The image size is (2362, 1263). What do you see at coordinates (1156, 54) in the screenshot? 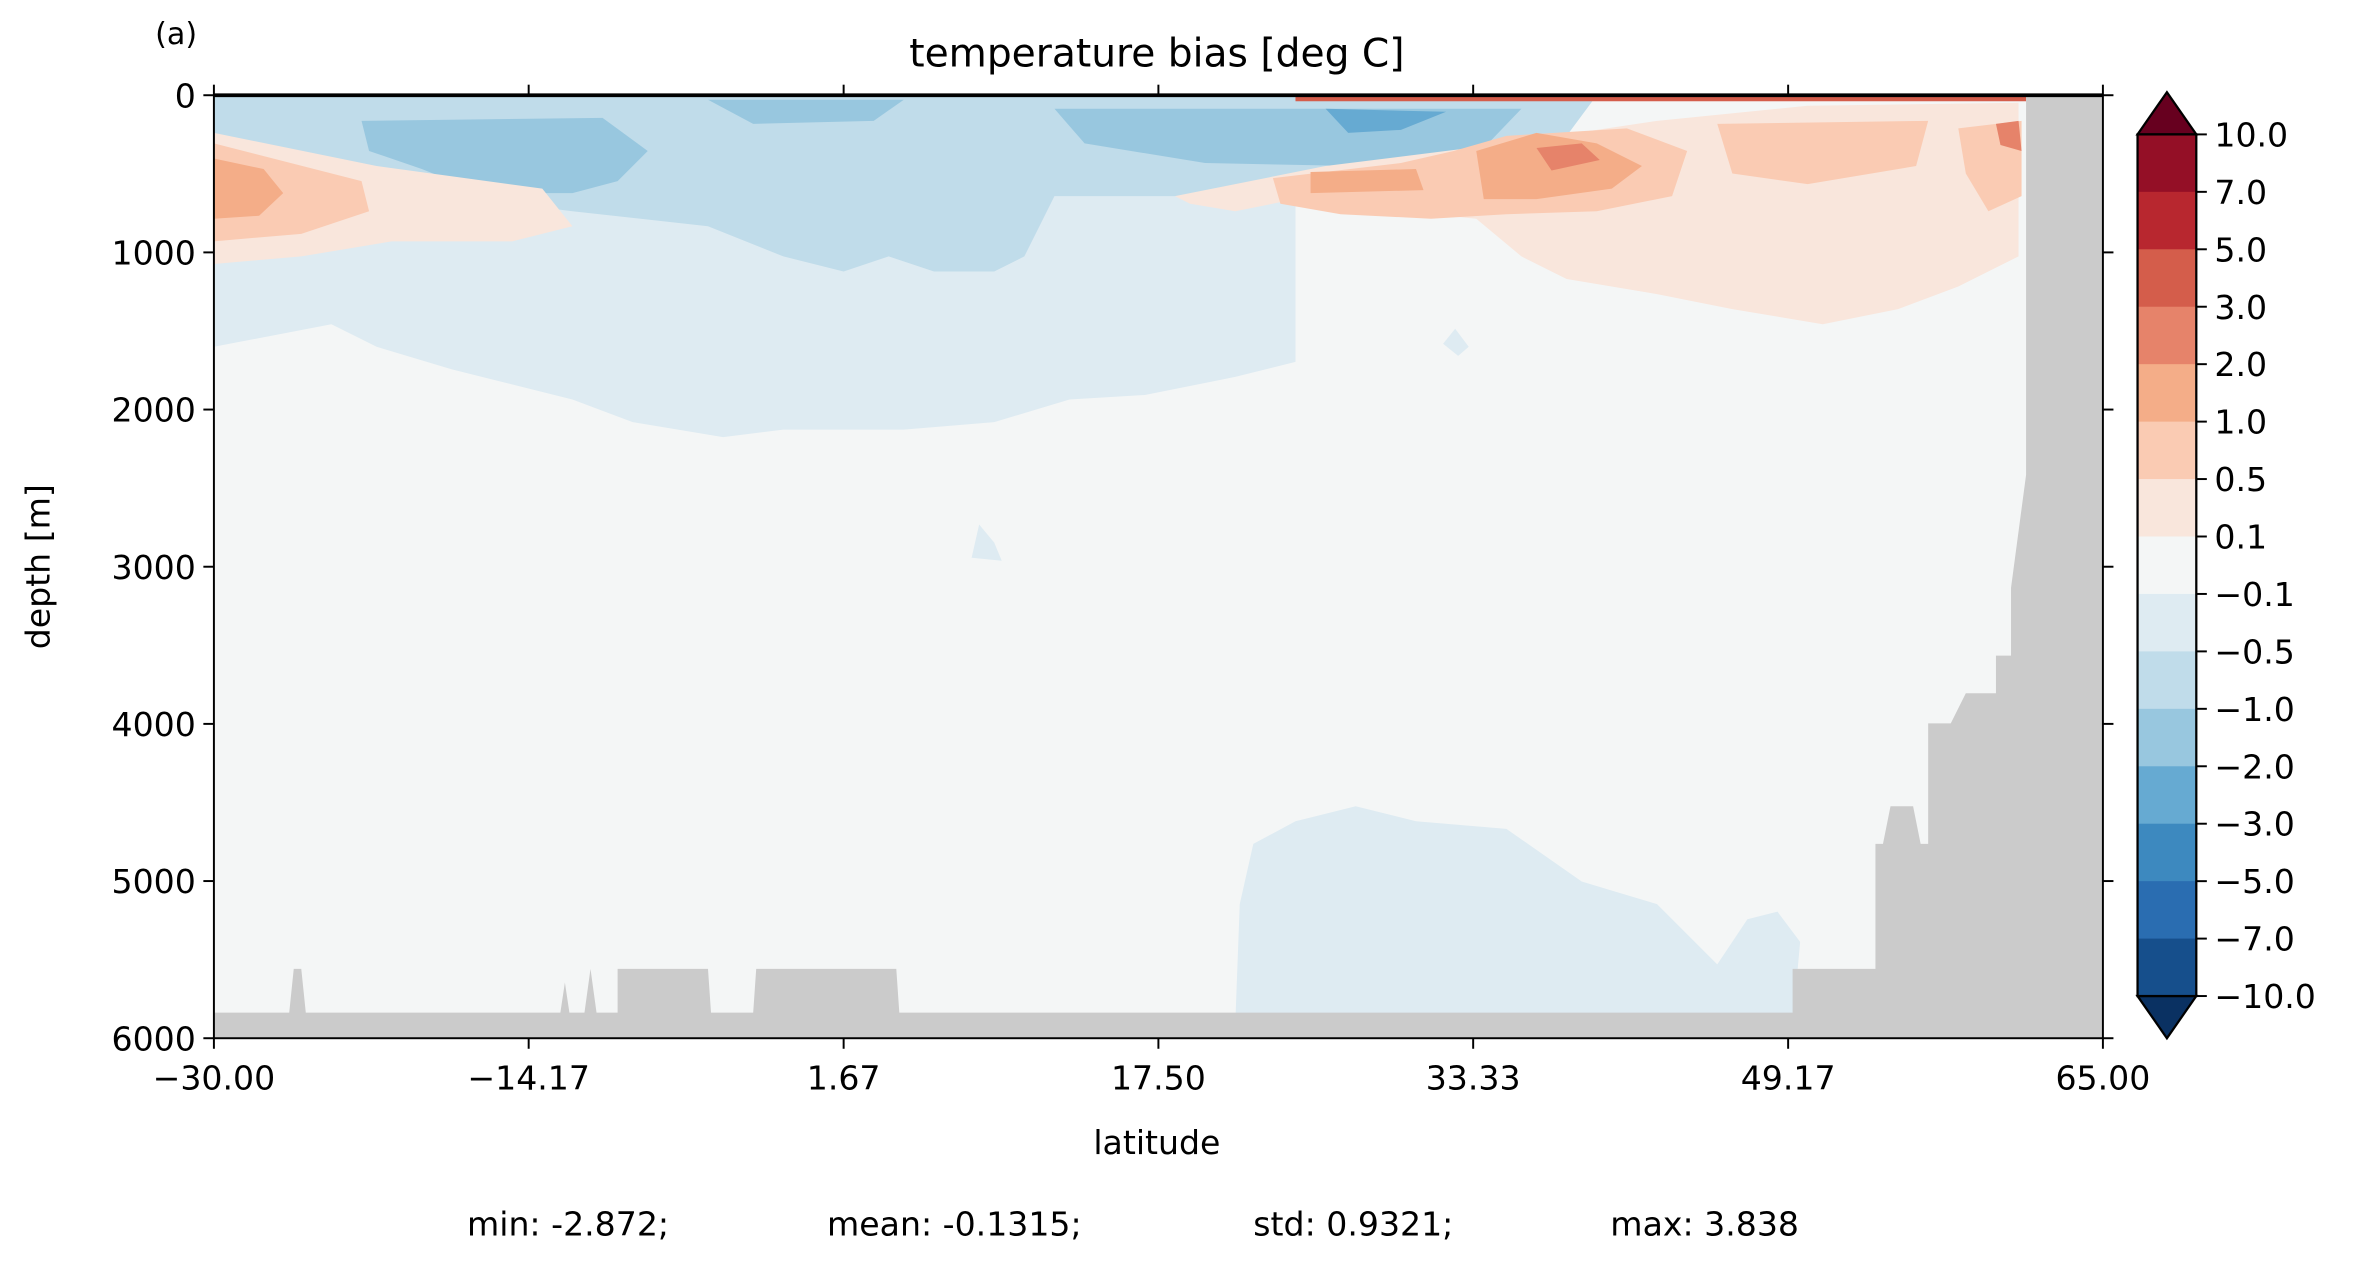
I see `chart-title: temperature bias [deg C]` at bounding box center [1156, 54].